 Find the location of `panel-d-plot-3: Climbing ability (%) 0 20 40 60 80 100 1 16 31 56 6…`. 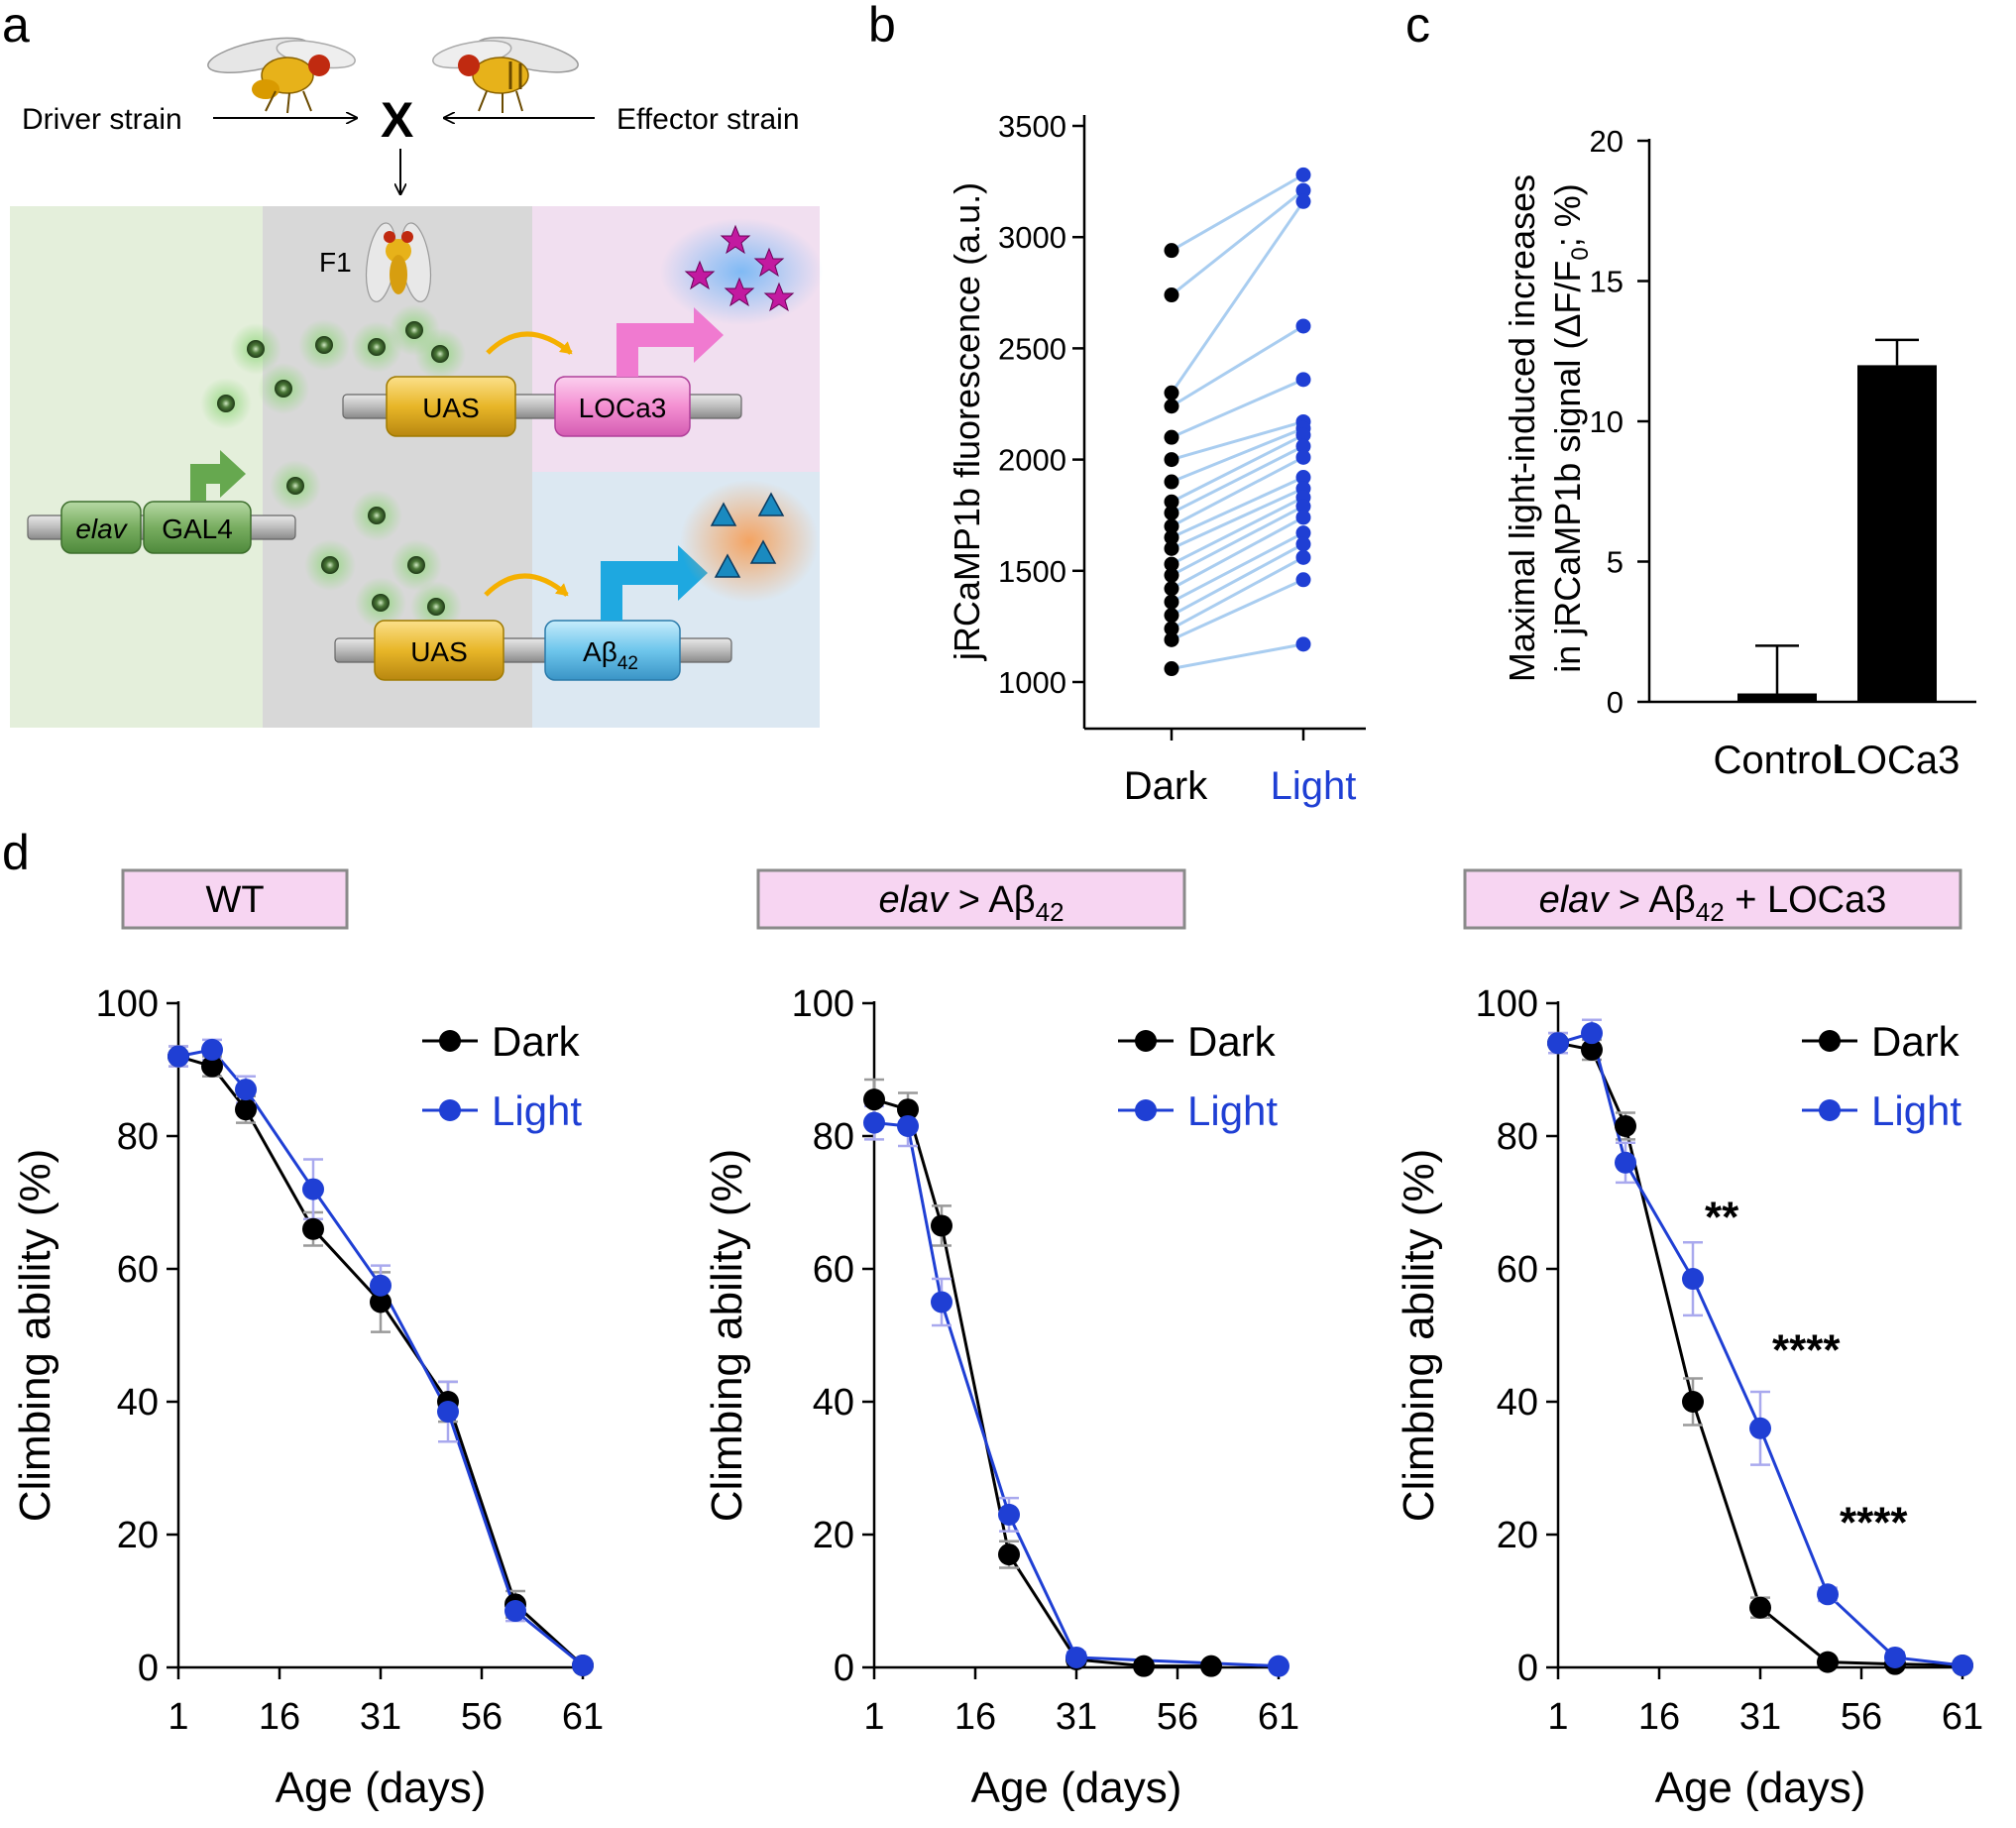

panel-d-plot-3: Climbing ability (%) 0 20 40 60 80 100 1 16 31 56 6… is located at coordinates (1689, 1398).